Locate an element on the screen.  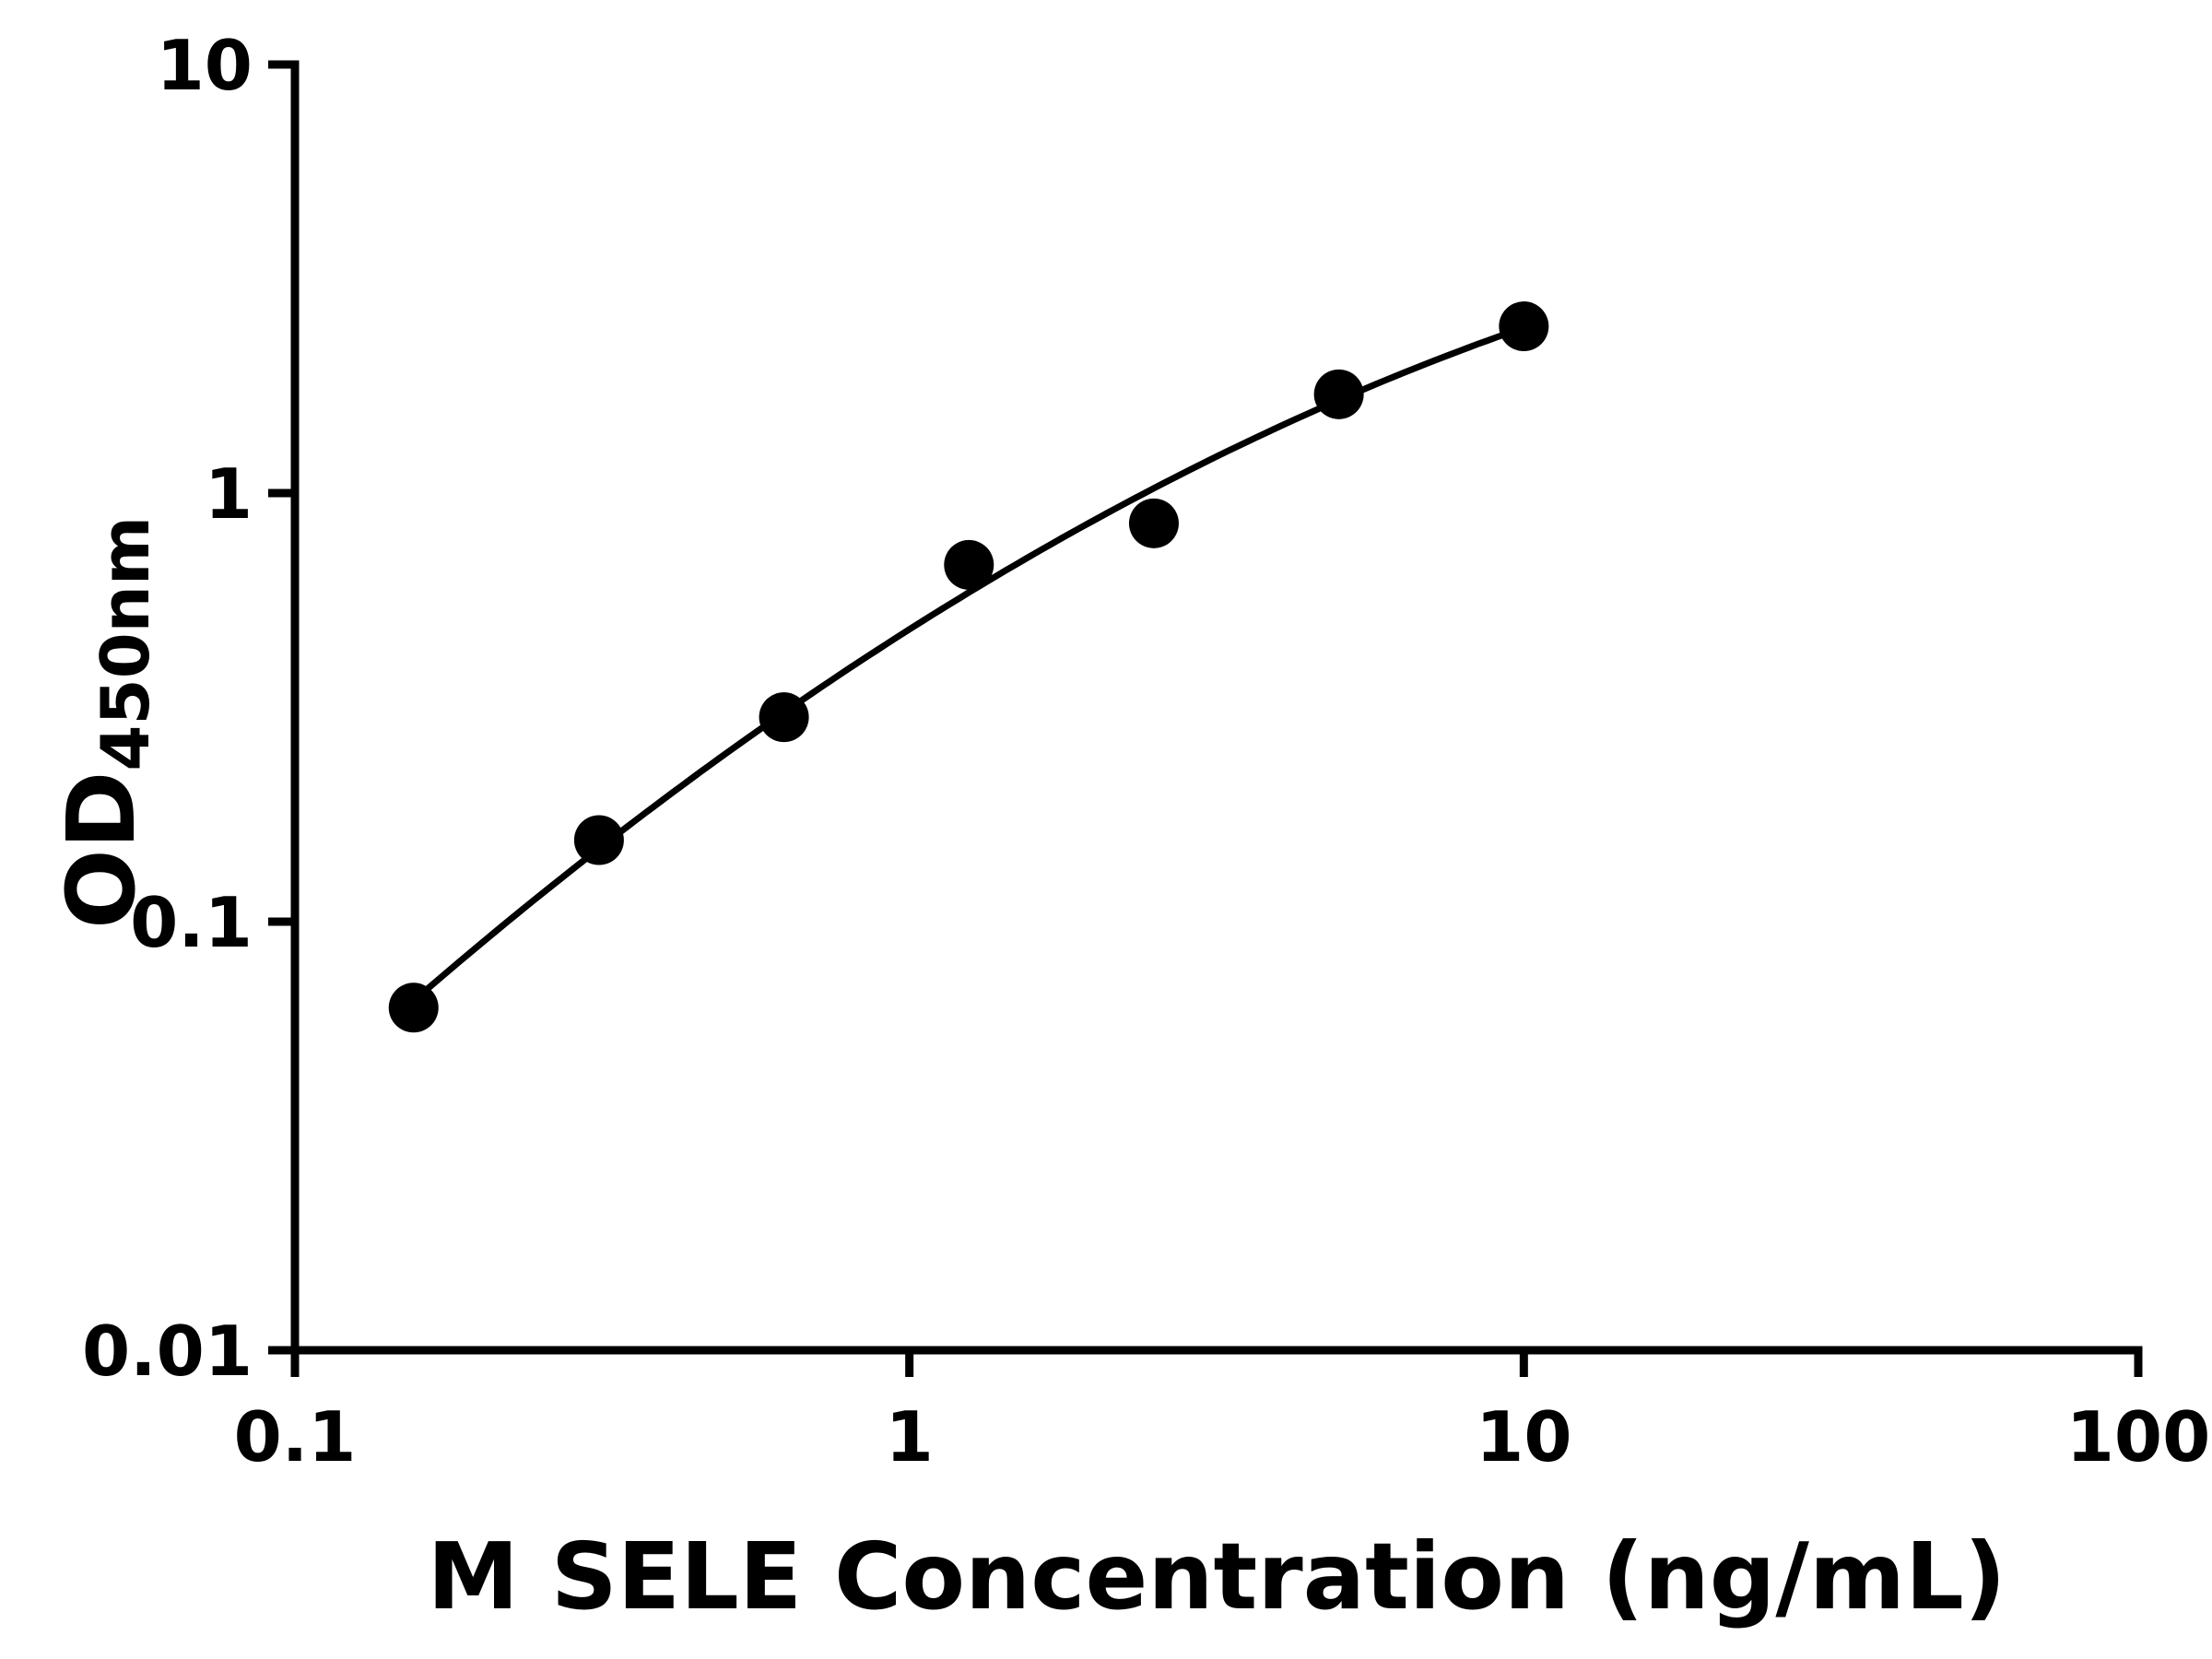
x-axis-title: M SELE Concentration (ng/mL) is located at coordinates (1216, 1576).